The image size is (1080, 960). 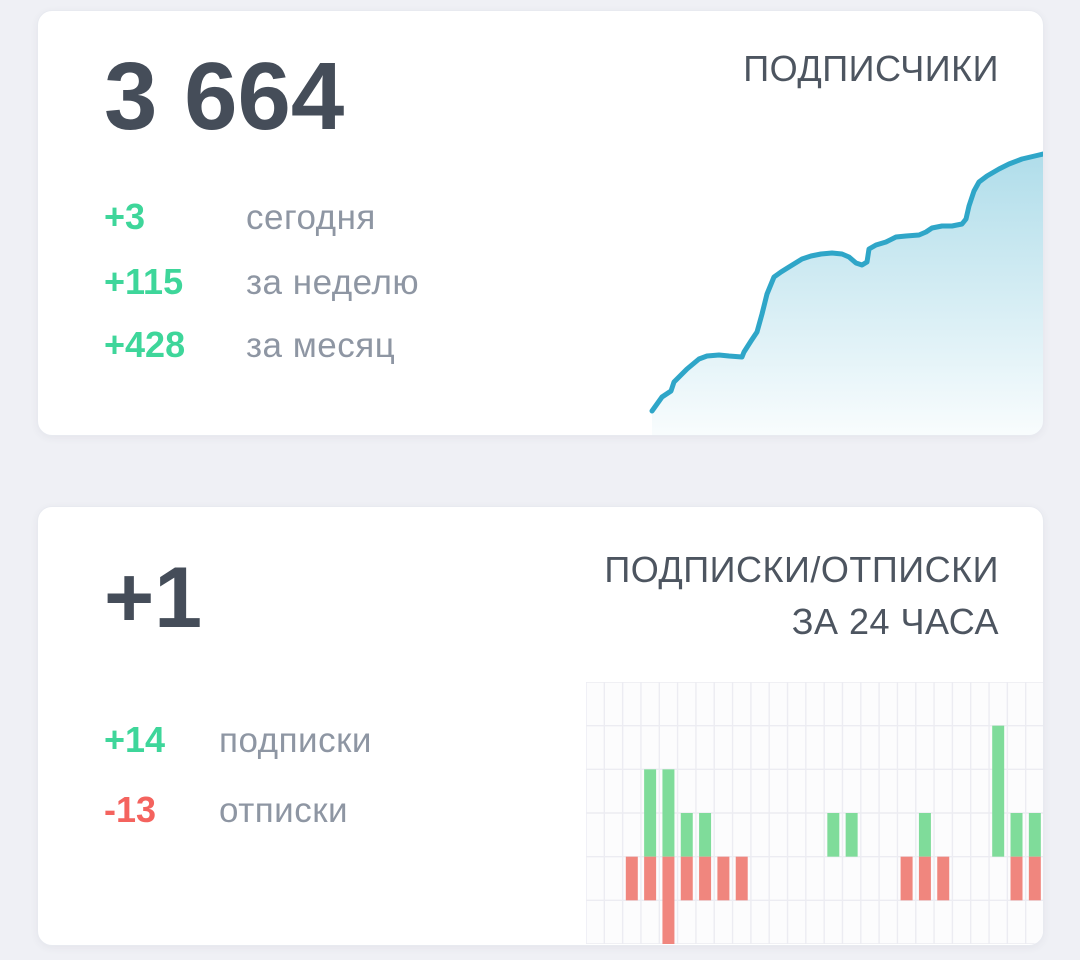 I want to click on stat-label-today: сегодня, so click(x=311, y=217).